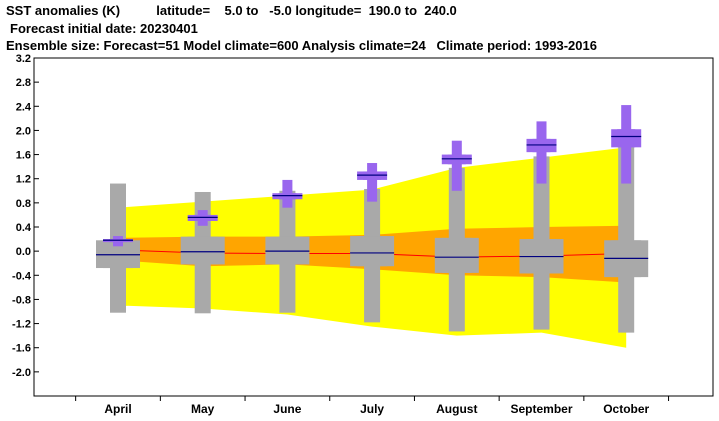  I want to click on y-tick-label: 2.8, so click(23, 83).